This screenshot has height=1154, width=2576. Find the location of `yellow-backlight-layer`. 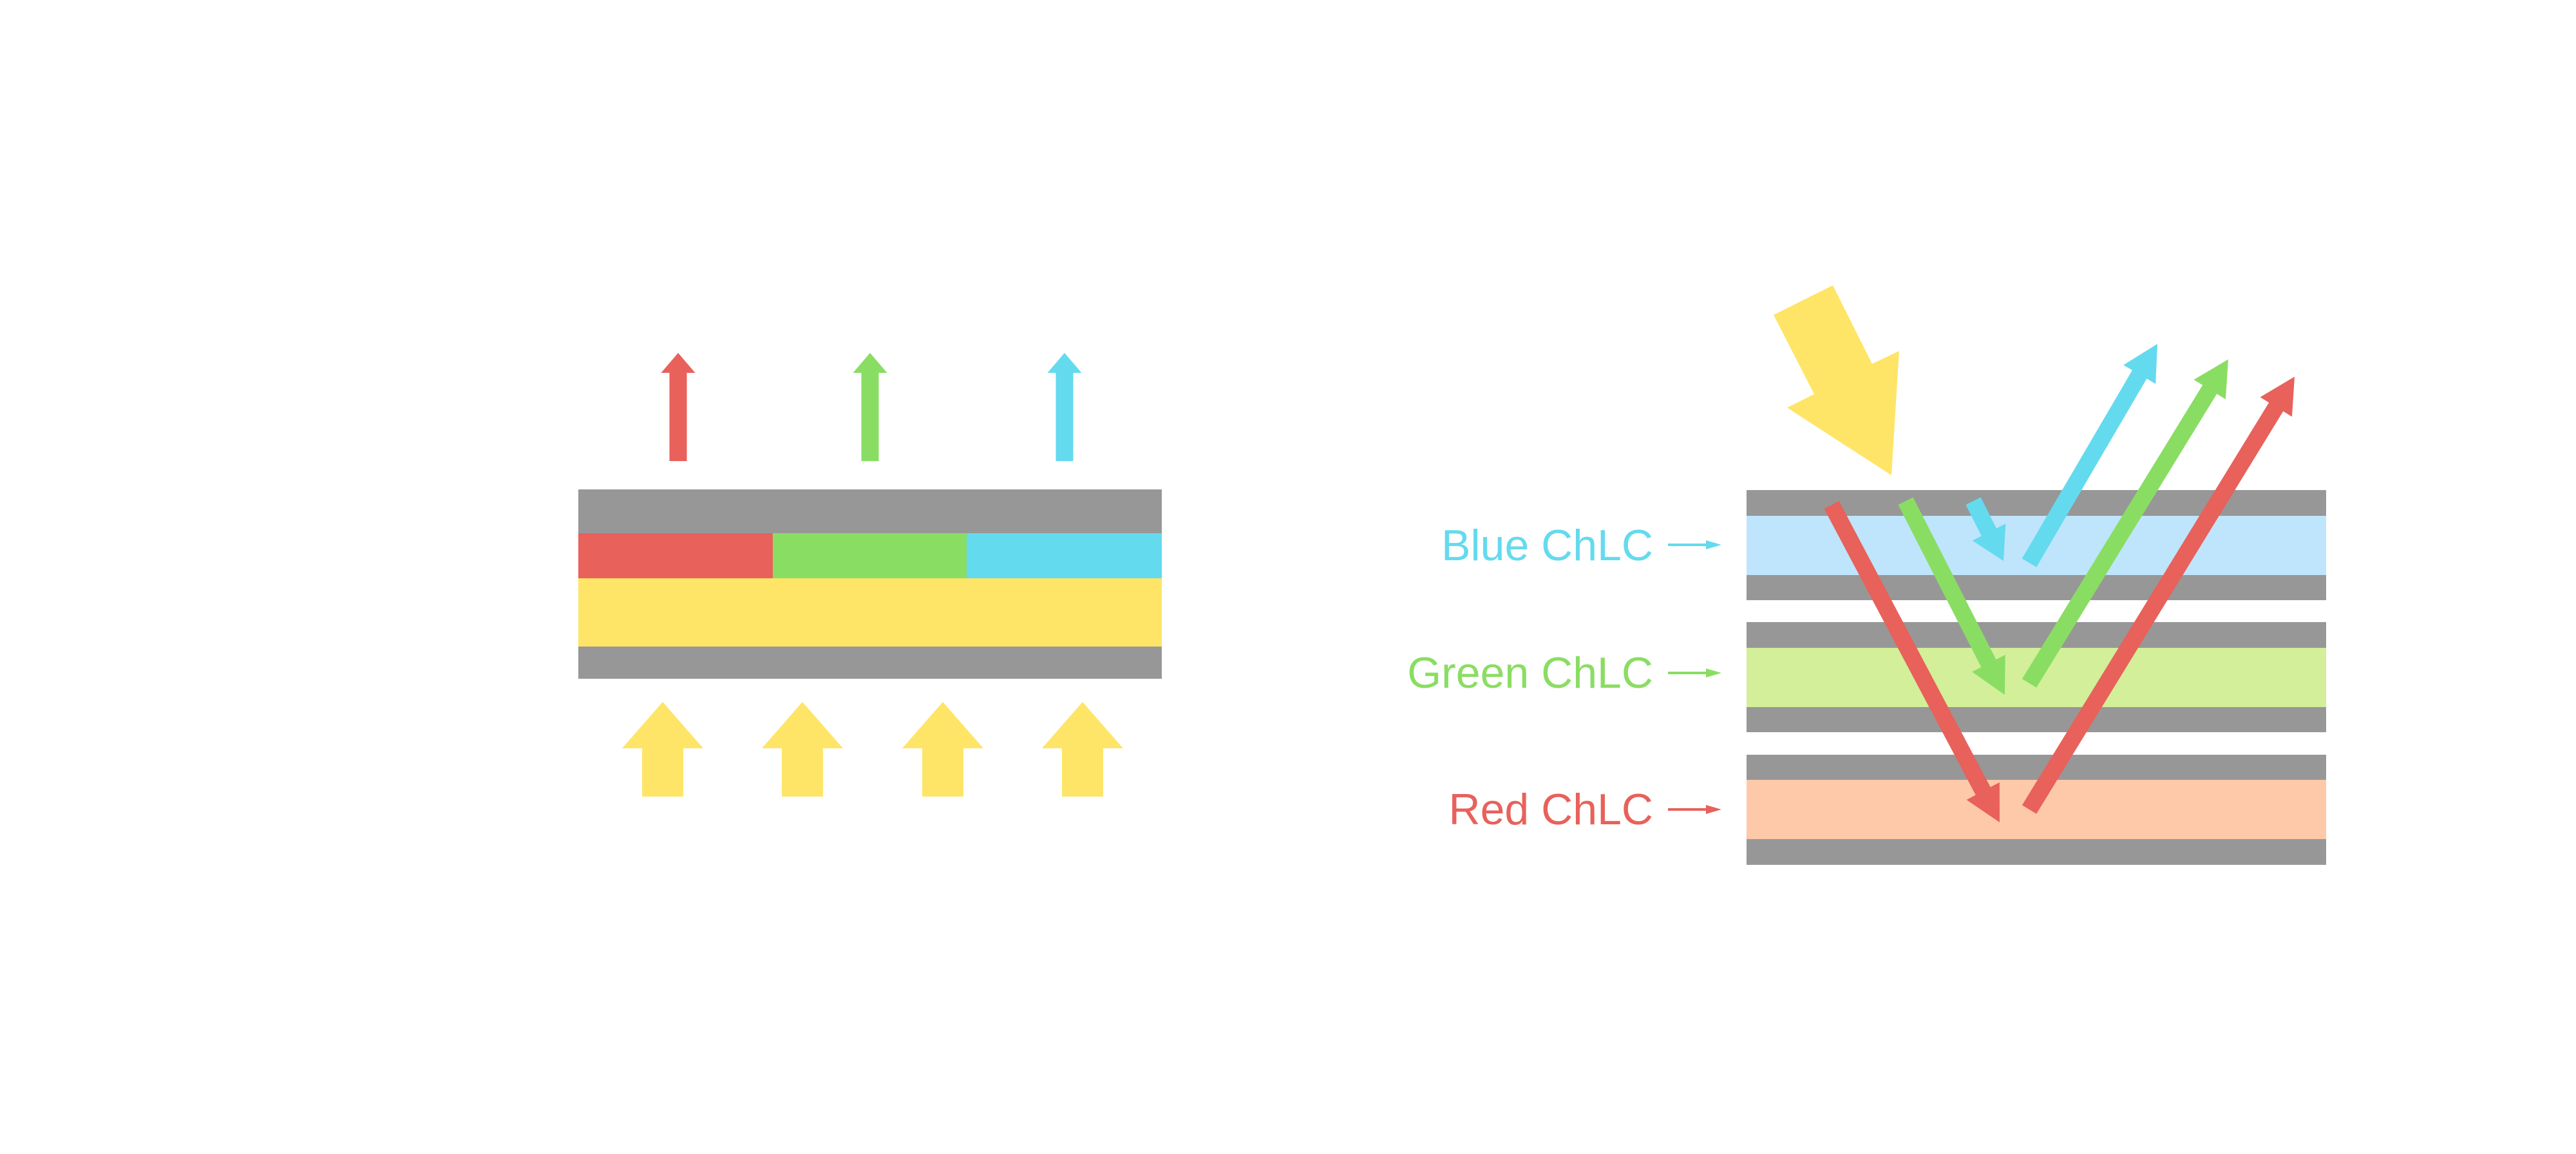

yellow-backlight-layer is located at coordinates (870, 612).